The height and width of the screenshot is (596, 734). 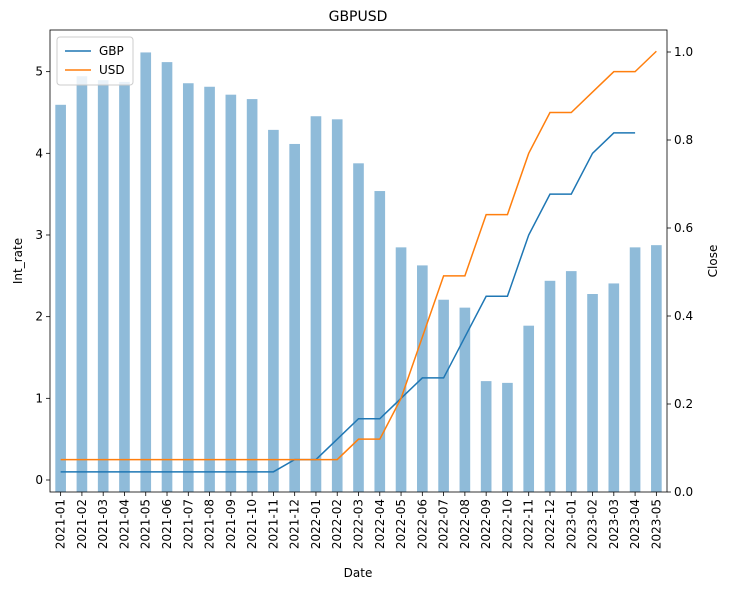 I want to click on x-tick-label: 2021-06, so click(x=167, y=524).